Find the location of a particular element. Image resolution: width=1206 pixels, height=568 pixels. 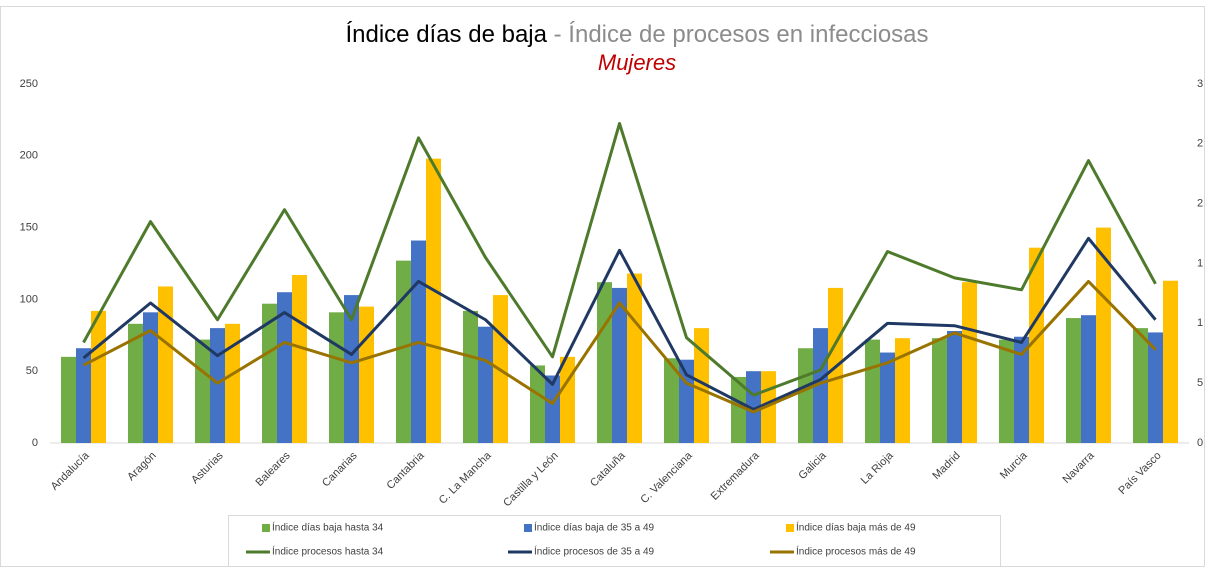

x-tick-label: Murcia is located at coordinates (1014, 465).